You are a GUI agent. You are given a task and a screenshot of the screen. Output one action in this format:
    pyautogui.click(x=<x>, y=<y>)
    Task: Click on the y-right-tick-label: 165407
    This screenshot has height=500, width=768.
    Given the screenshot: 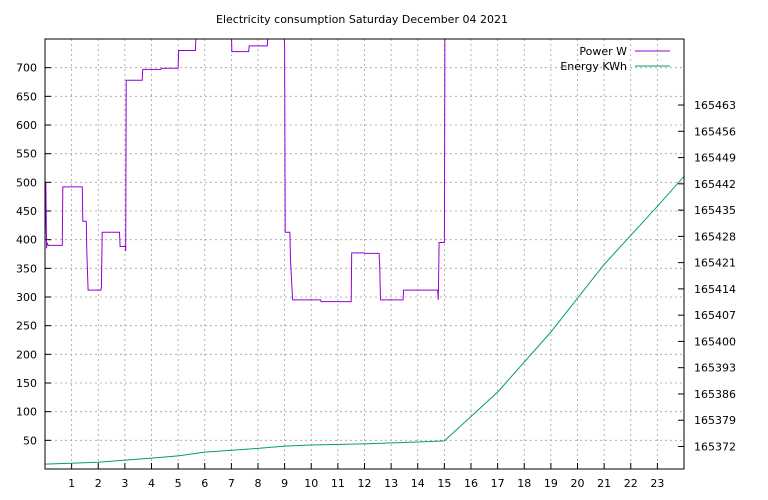 What is the action you would take?
    pyautogui.click(x=715, y=315)
    